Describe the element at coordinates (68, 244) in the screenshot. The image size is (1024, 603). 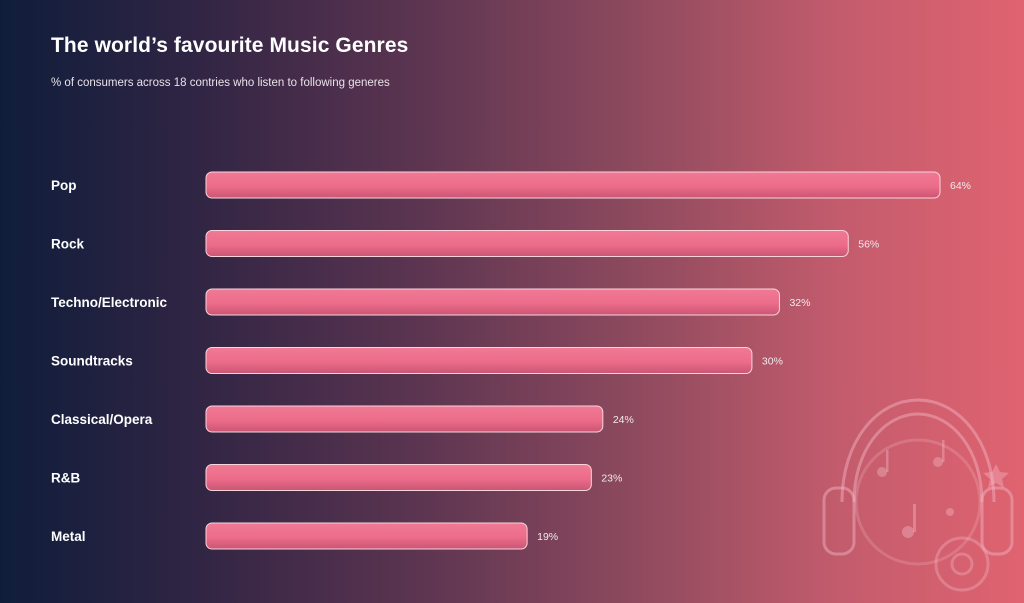
I see `category-label: Rock` at that location.